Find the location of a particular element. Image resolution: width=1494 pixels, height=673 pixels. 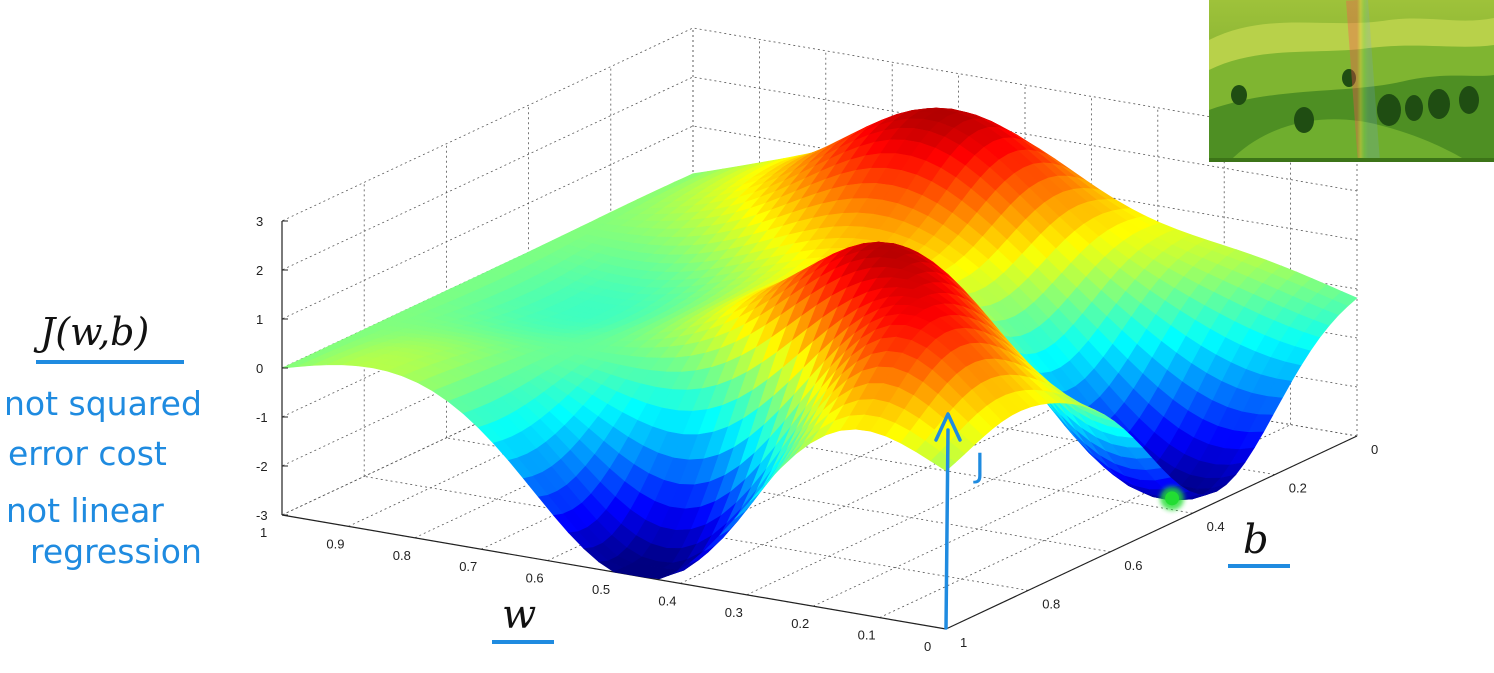

w-tick-label: 0.1 is located at coordinates (867, 635).